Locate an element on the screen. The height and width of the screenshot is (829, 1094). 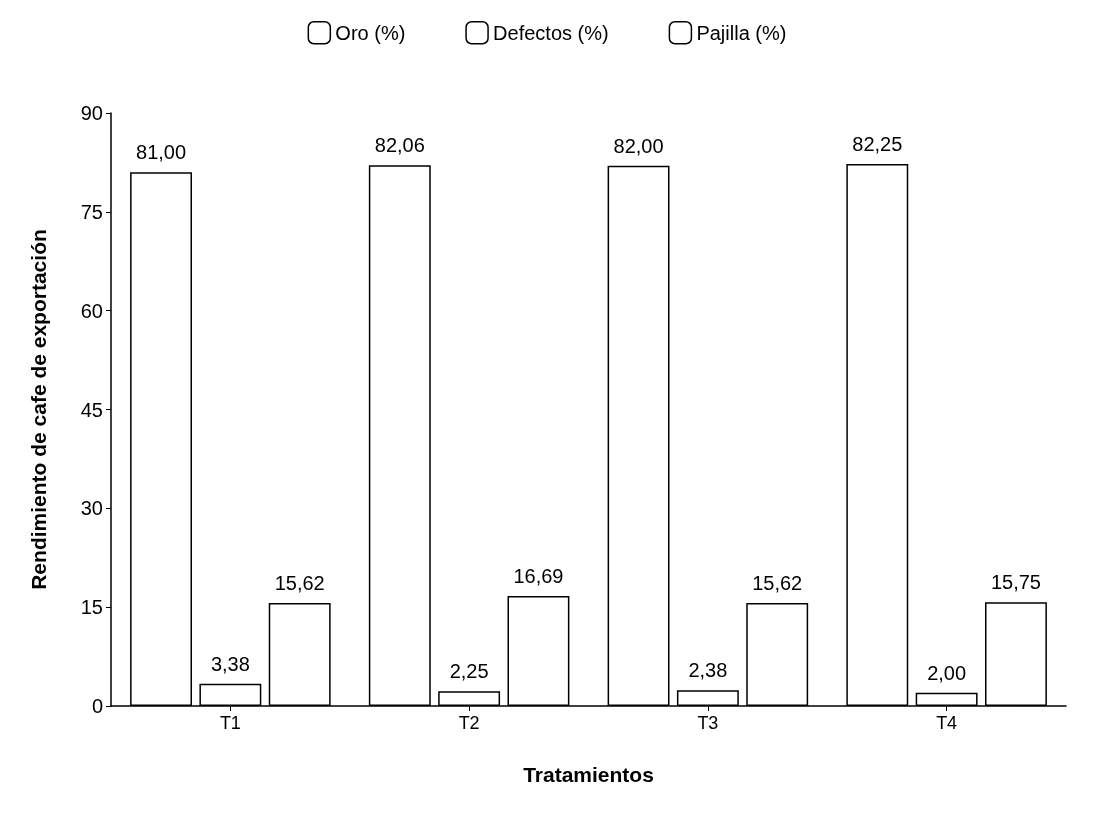
data-label: 82,06 is located at coordinates (399, 145).